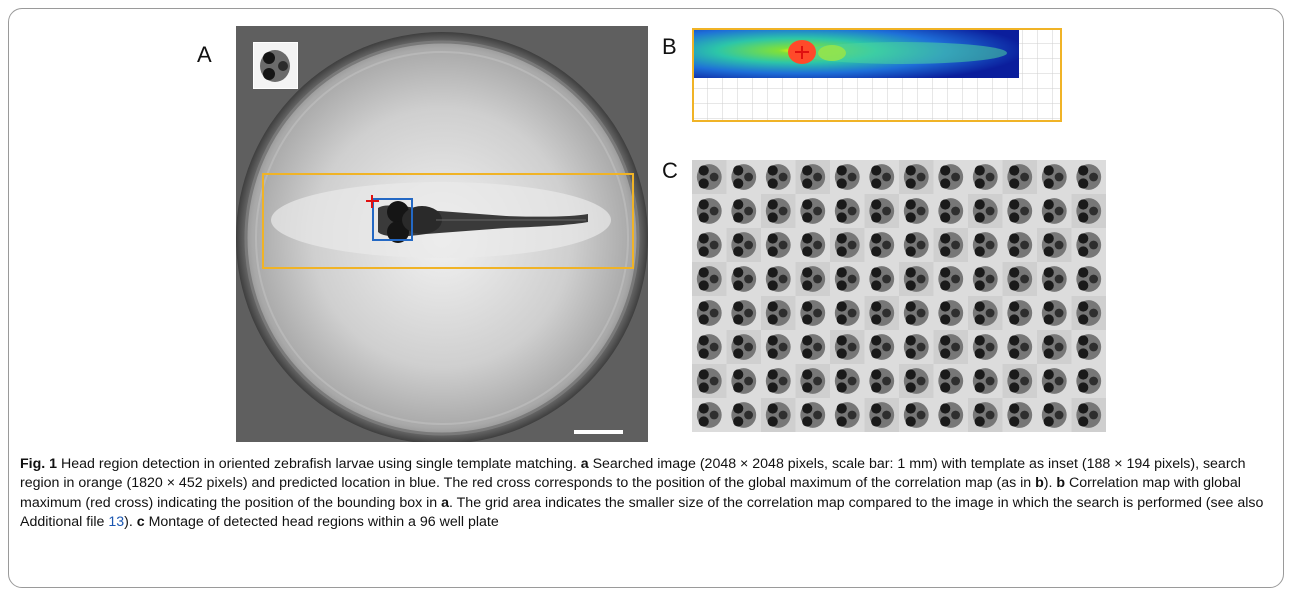 The image size is (1290, 592). Describe the element at coordinates (669, 46) in the screenshot. I see `panel-label-b: B` at that location.